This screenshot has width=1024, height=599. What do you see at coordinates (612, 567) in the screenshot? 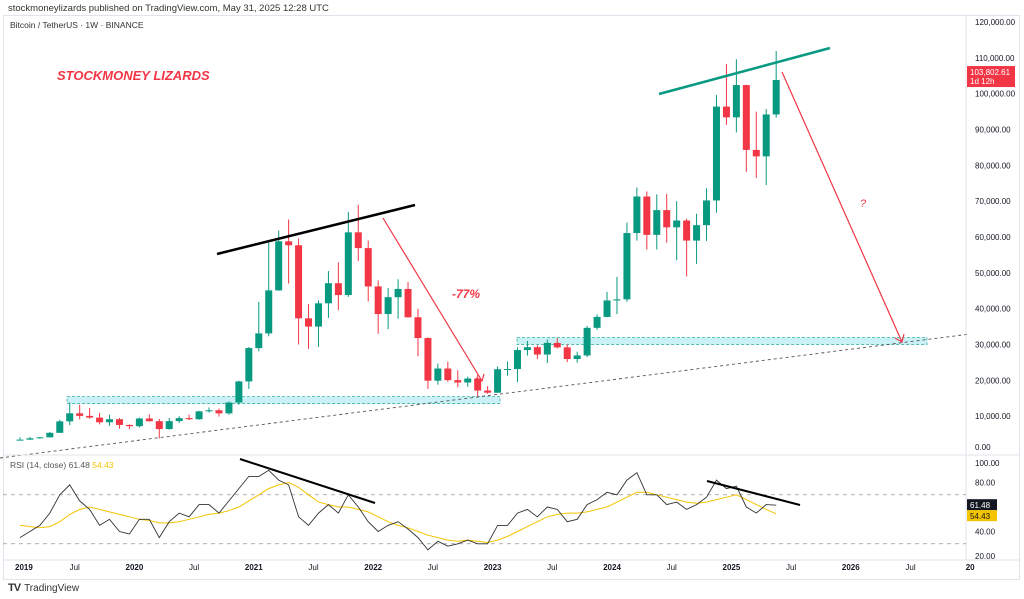
I see `time-tick-label: 2024` at bounding box center [612, 567].